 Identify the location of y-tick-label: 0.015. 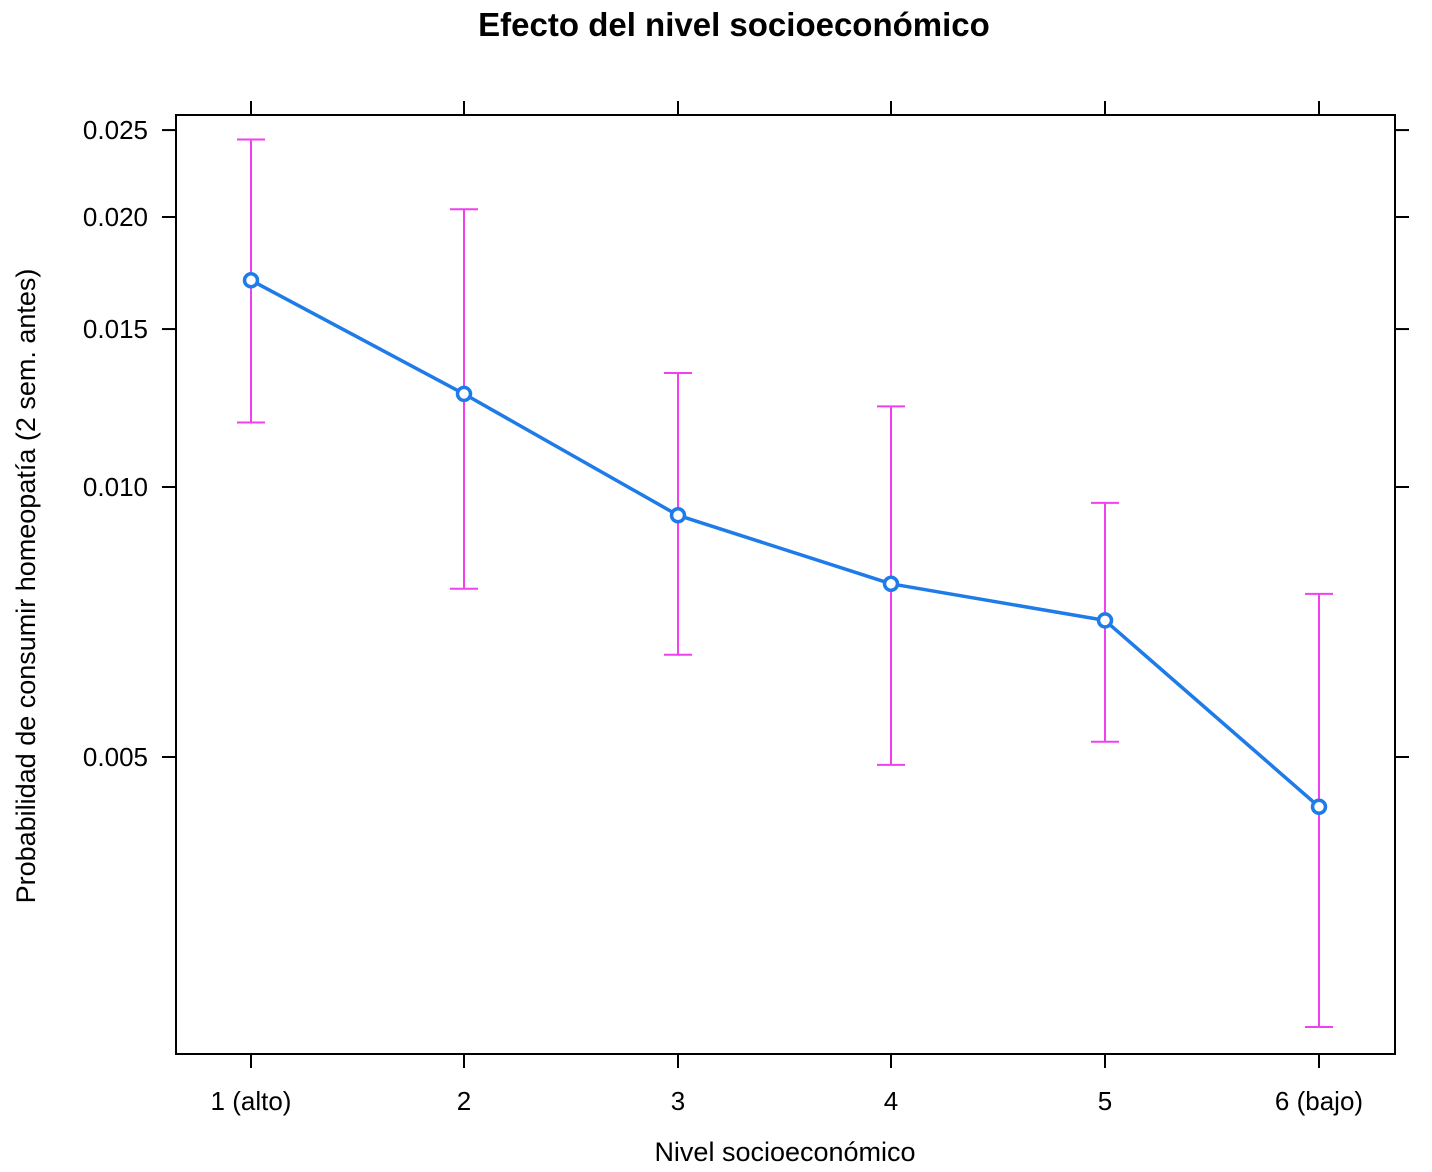
(115, 329).